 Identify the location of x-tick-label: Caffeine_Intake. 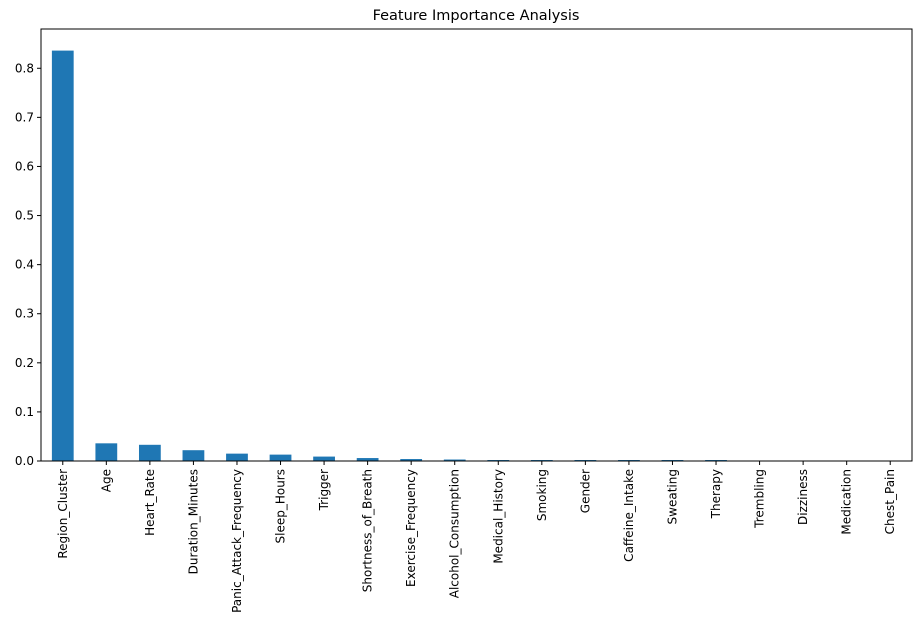
(629, 515).